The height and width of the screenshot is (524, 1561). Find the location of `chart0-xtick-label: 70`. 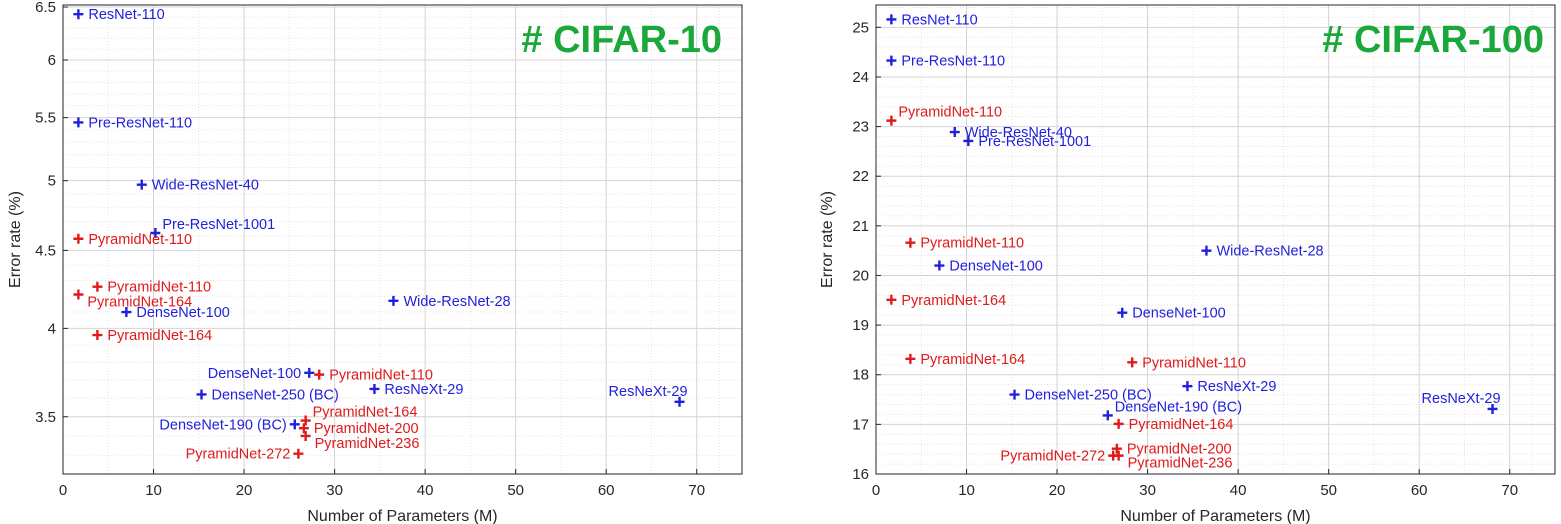

chart0-xtick-label: 70 is located at coordinates (696, 490).